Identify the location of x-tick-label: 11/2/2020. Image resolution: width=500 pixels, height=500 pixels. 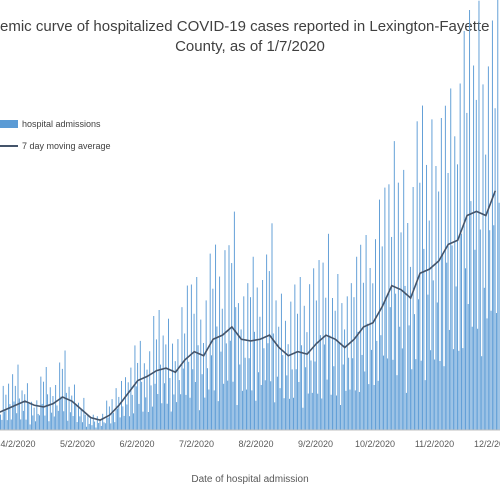
(434, 444).